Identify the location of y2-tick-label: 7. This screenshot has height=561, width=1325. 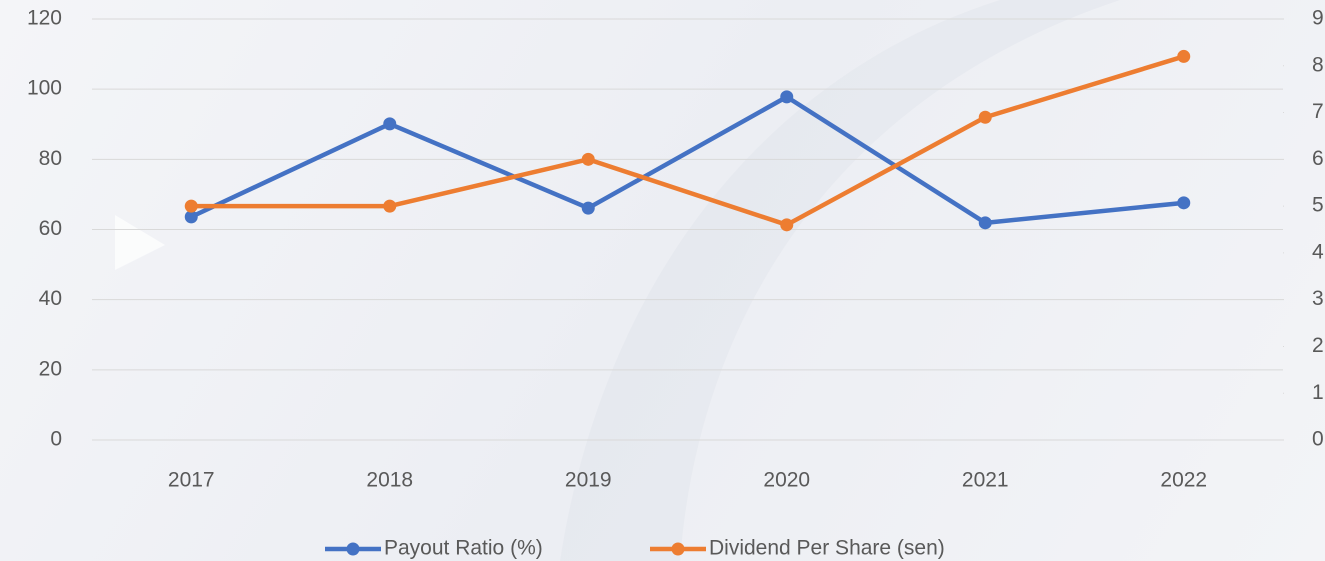
(1318, 111).